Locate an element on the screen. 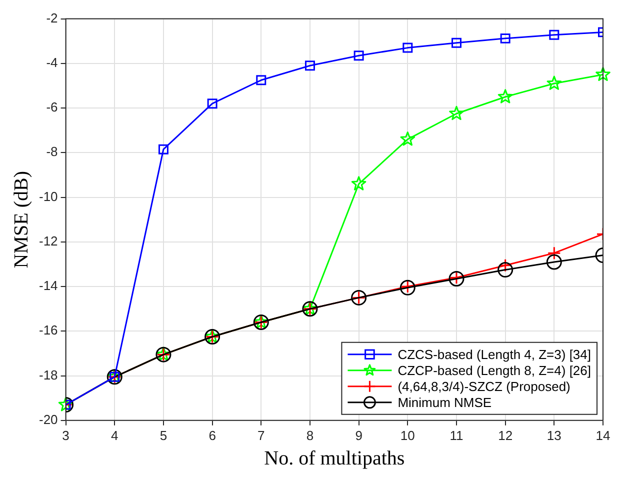 Image resolution: width=627 pixels, height=479 pixels. y-axis-title: NMSE (dB) is located at coordinates (21, 219).